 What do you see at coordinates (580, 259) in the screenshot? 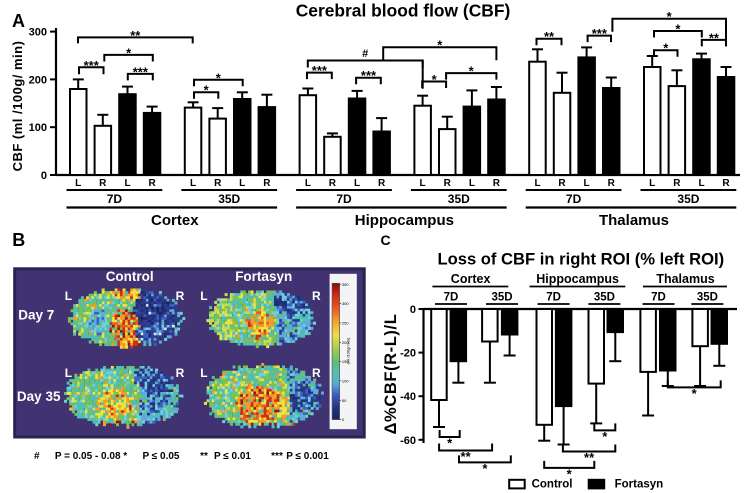
I see `svg-text:Loss of CBF in right ROI (% le: Loss of CBF in right ROI (% left ROI)` at bounding box center [580, 259].